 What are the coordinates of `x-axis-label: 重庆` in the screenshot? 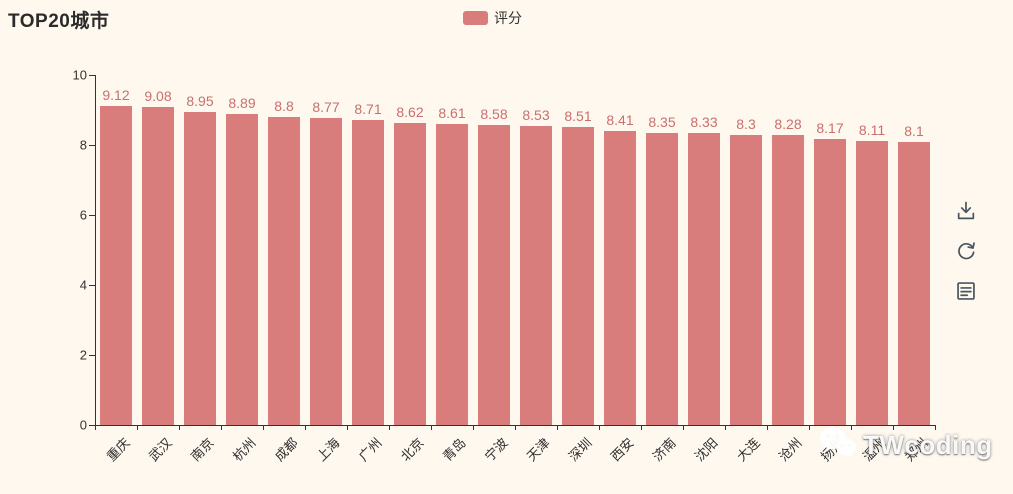 It's located at (118, 450).